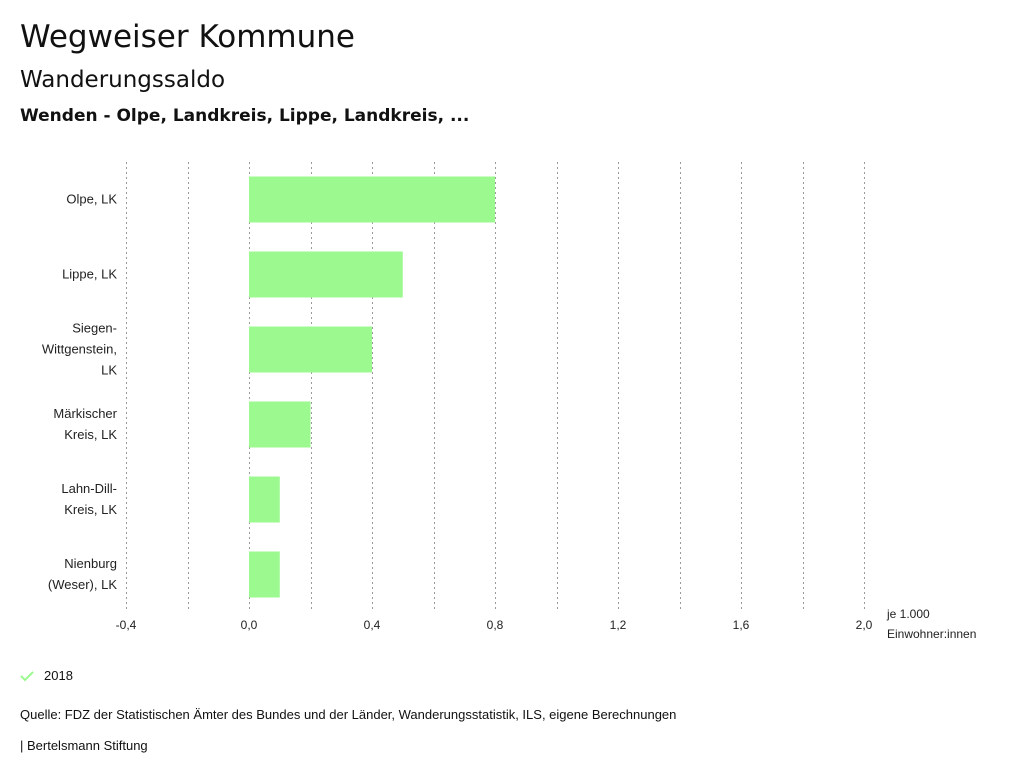 The height and width of the screenshot is (780, 1024). I want to click on category-label: Lippe, LK, so click(89, 274).